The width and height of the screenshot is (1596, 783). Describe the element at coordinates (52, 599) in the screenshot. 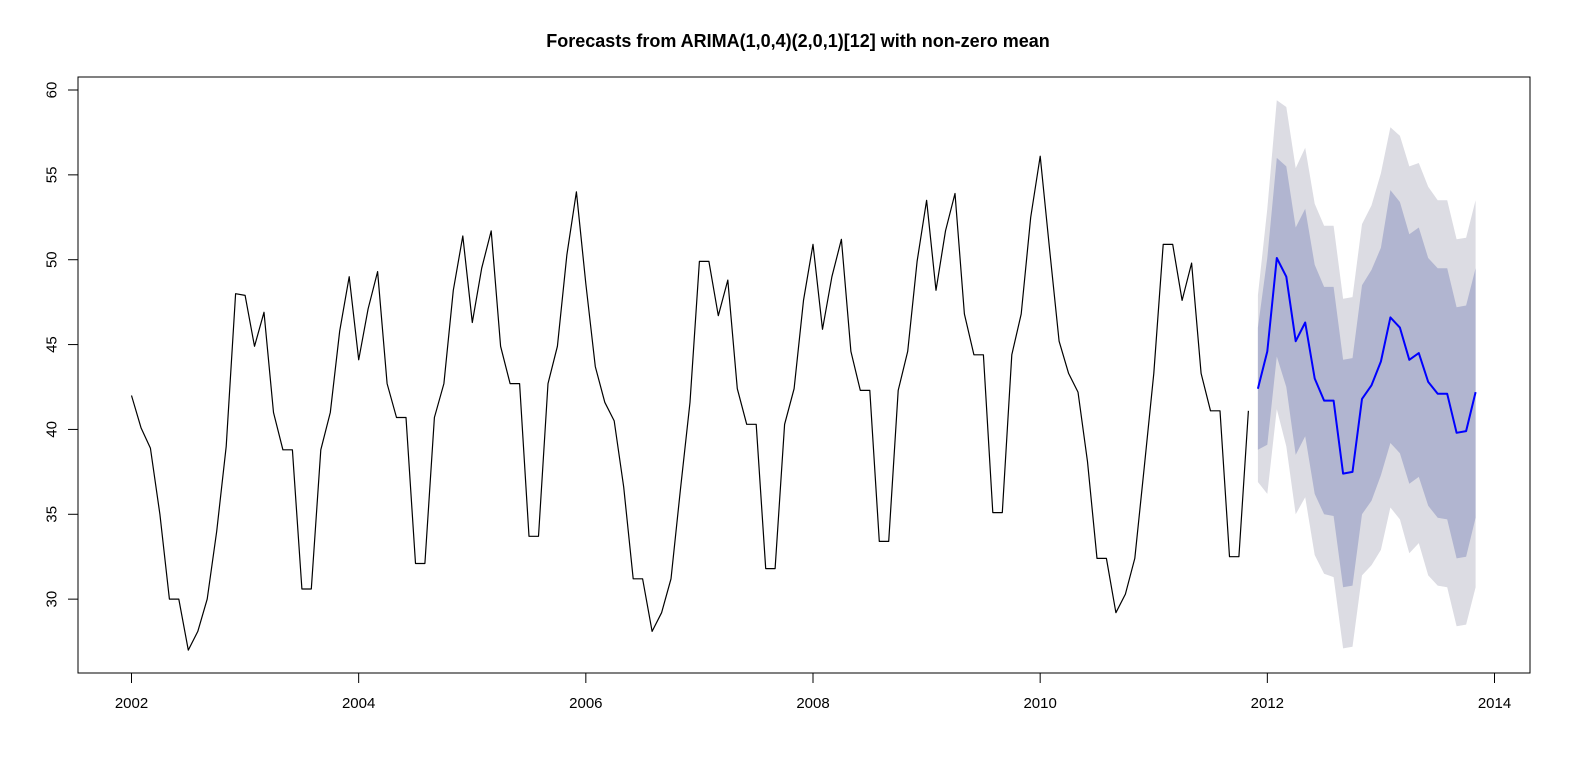

I see `y-tick-label: 30` at that location.